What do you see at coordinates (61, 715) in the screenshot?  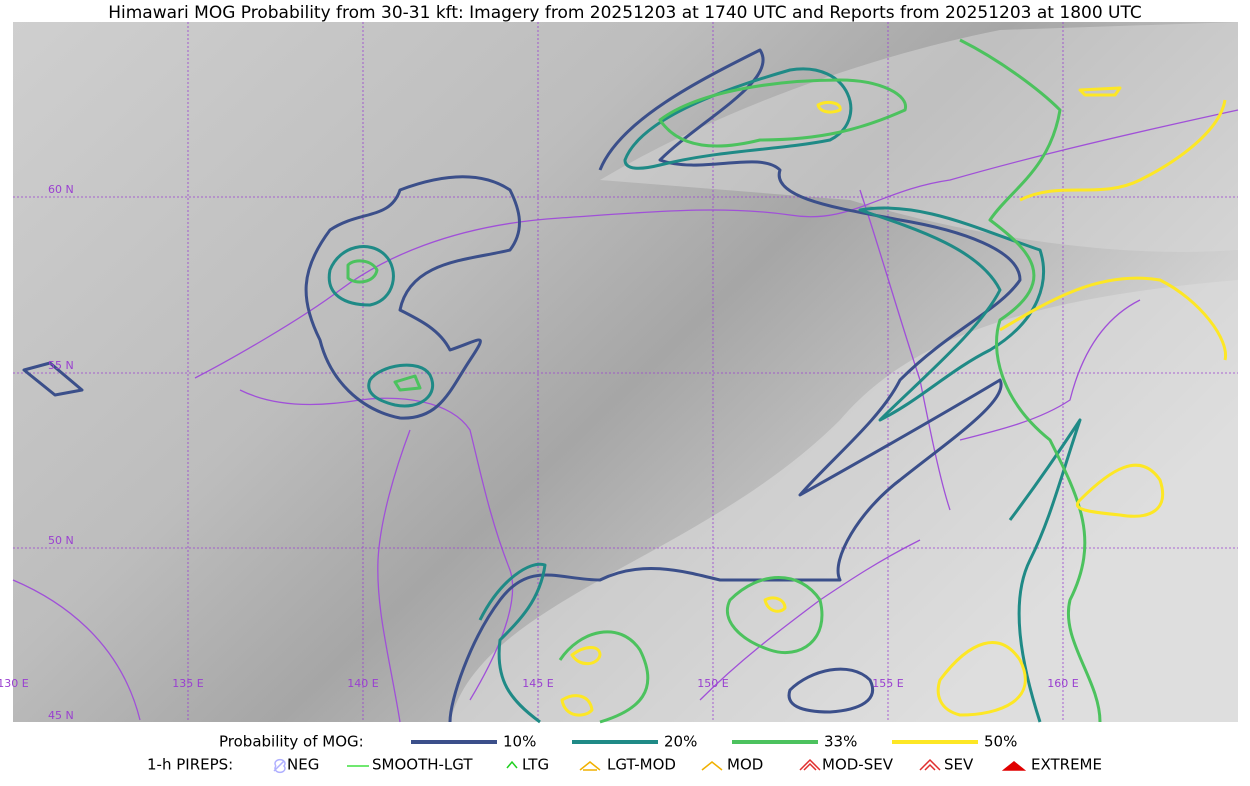 I see `lat-label: 45 N` at bounding box center [61, 715].